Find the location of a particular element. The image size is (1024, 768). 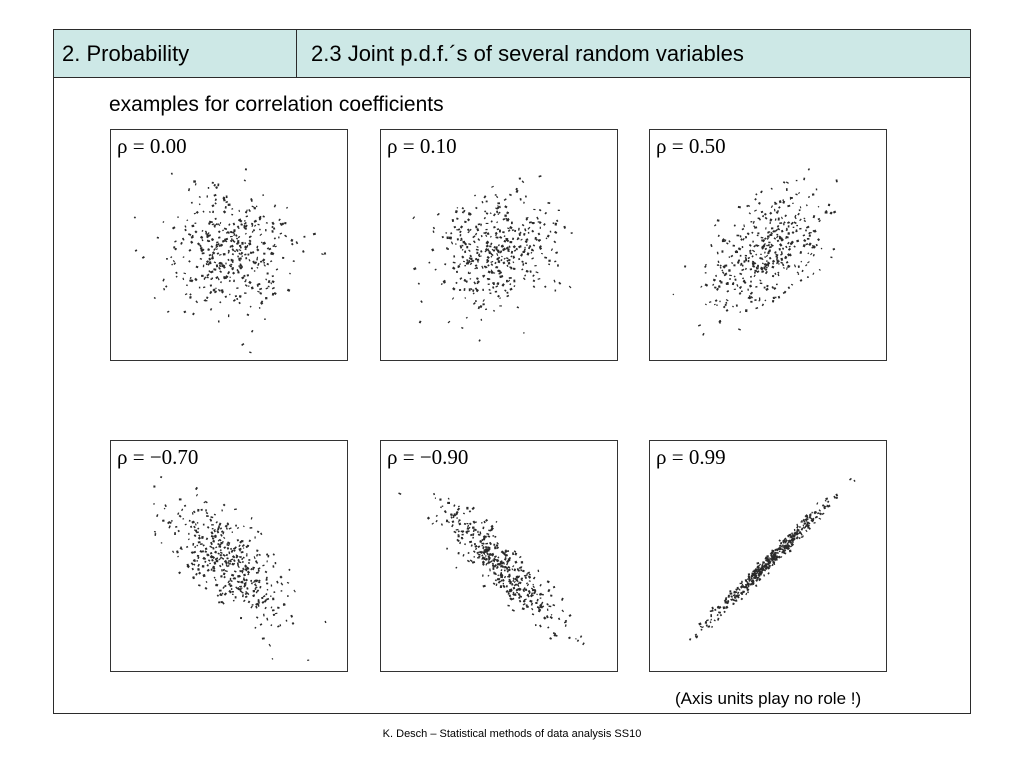

rho-label: ρ = 0.10 is located at coordinates (422, 146).